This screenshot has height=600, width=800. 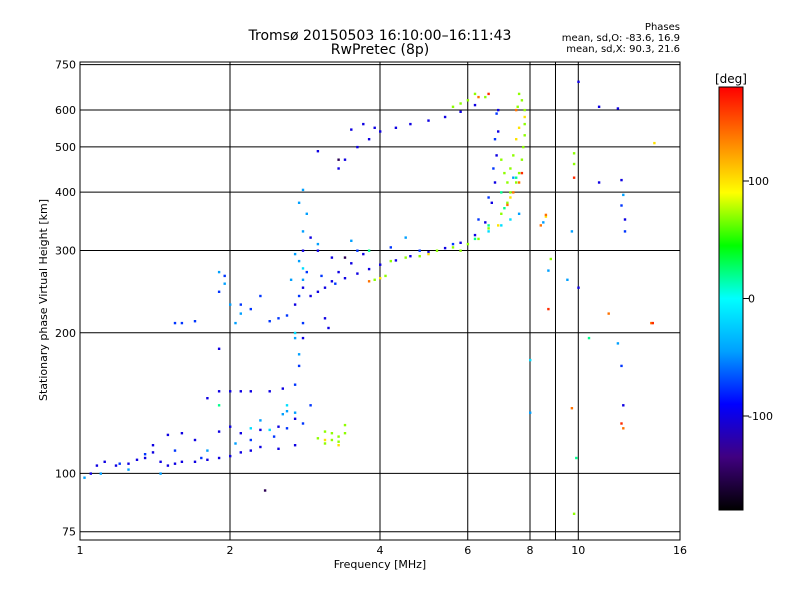 What do you see at coordinates (680, 550) in the screenshot?
I see `x-tick-label: 16` at bounding box center [680, 550].